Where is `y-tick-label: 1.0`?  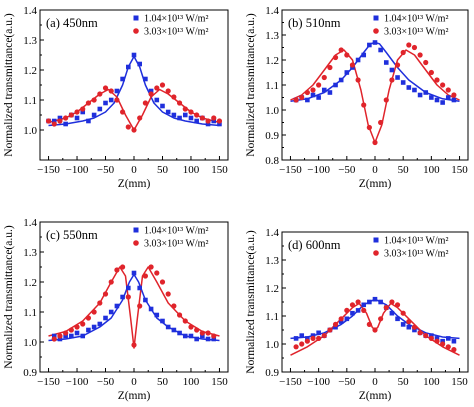
y-tick-label: 1.0 is located at coordinates (30, 343).